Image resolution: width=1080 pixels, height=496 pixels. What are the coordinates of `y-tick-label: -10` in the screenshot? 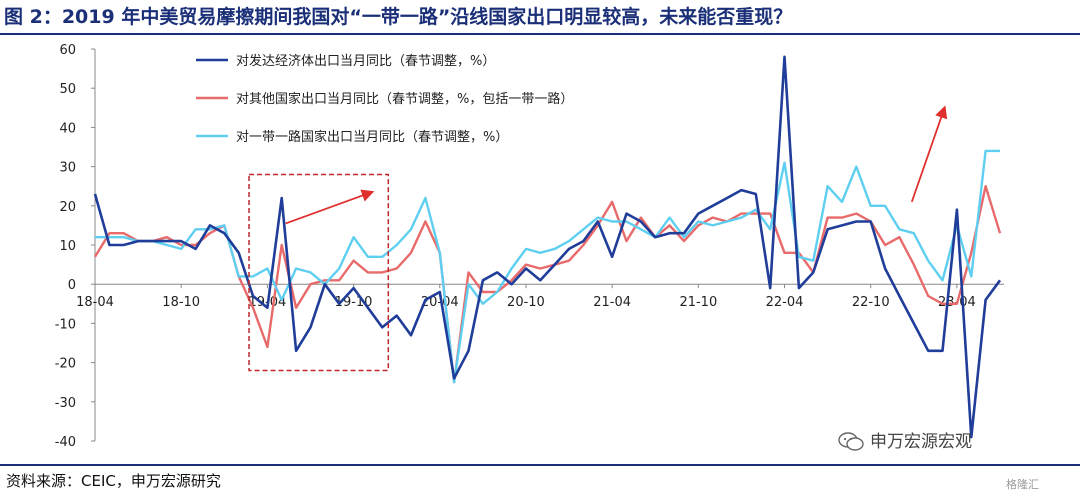 It's located at (65, 324).